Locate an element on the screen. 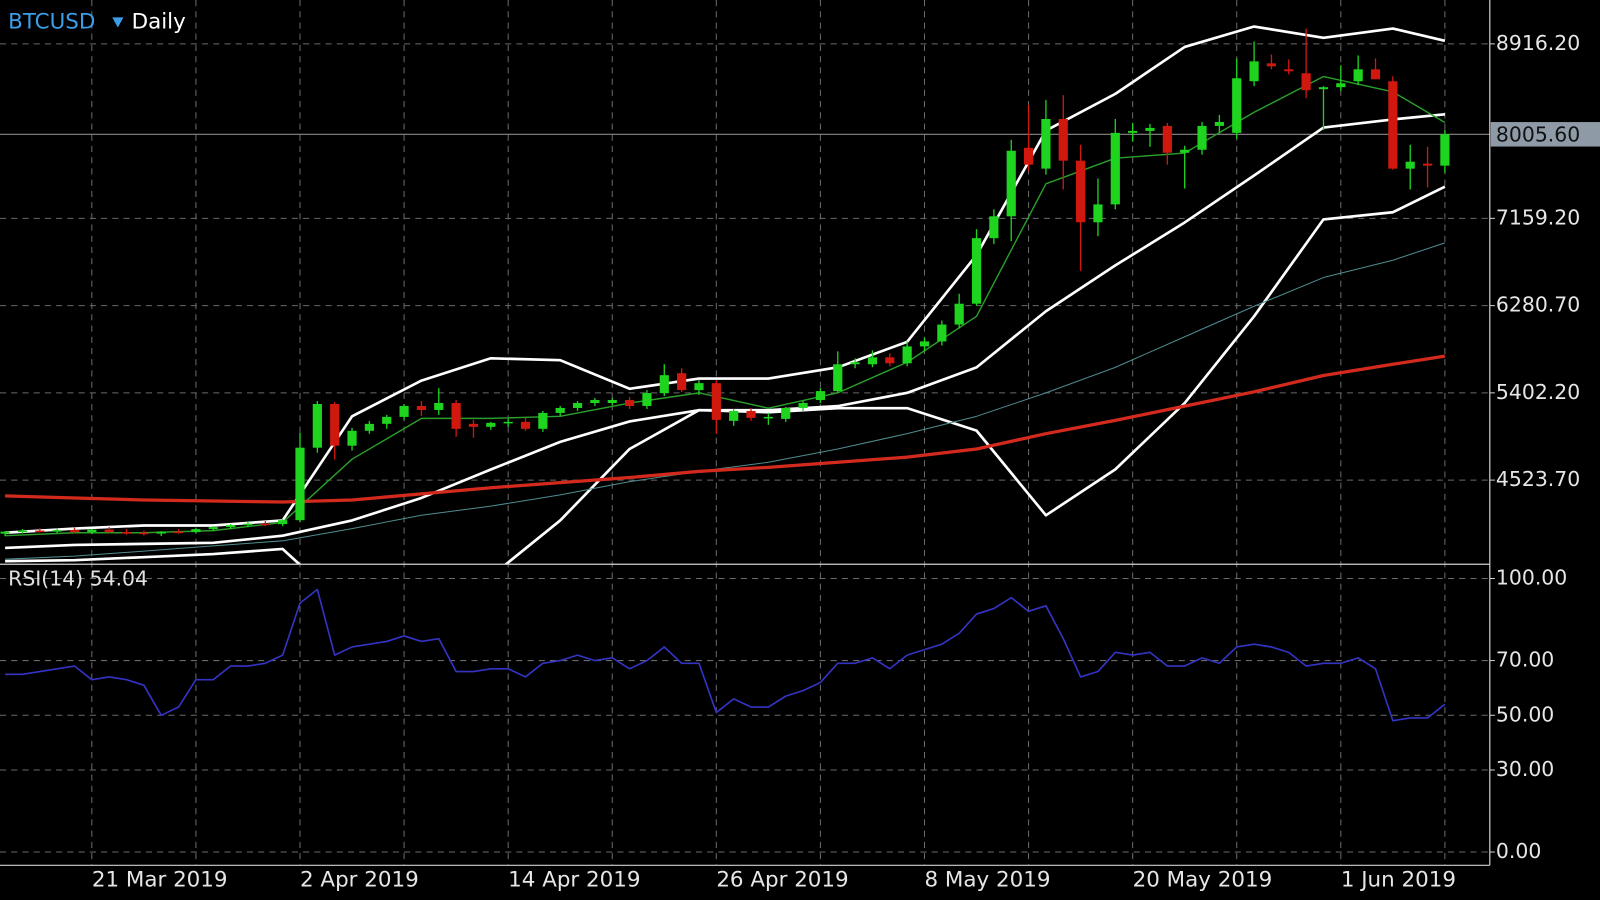  y-tick-label: 50.00 is located at coordinates (1525, 714).